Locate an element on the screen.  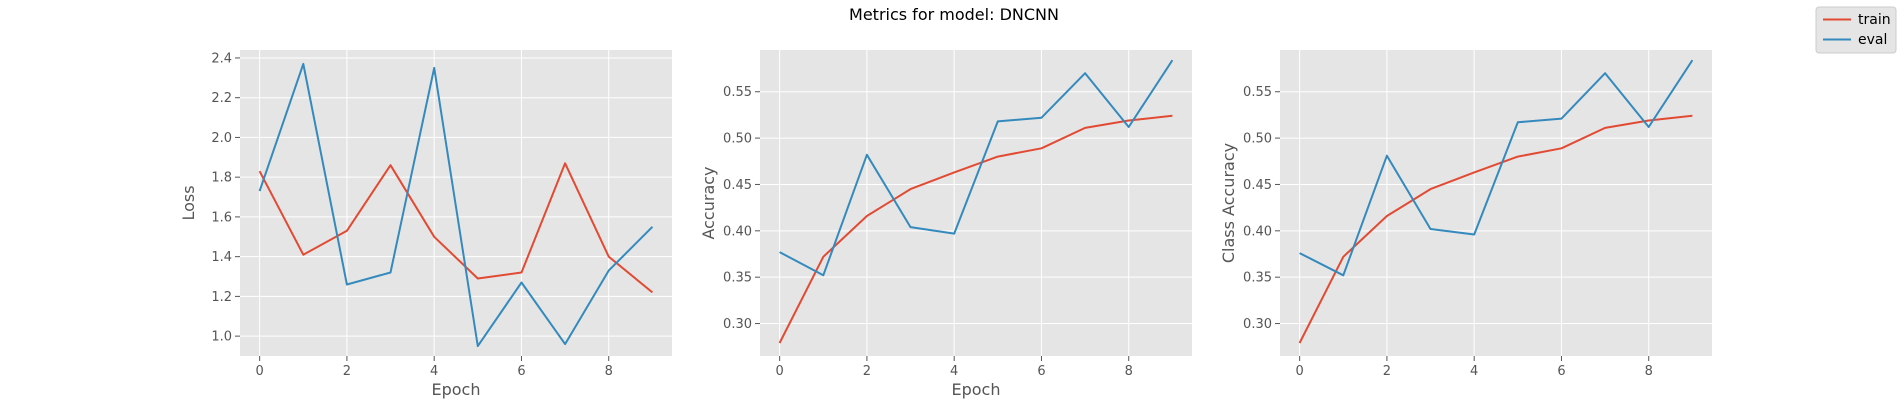
y-tick-label: 1.4 is located at coordinates (221, 257).